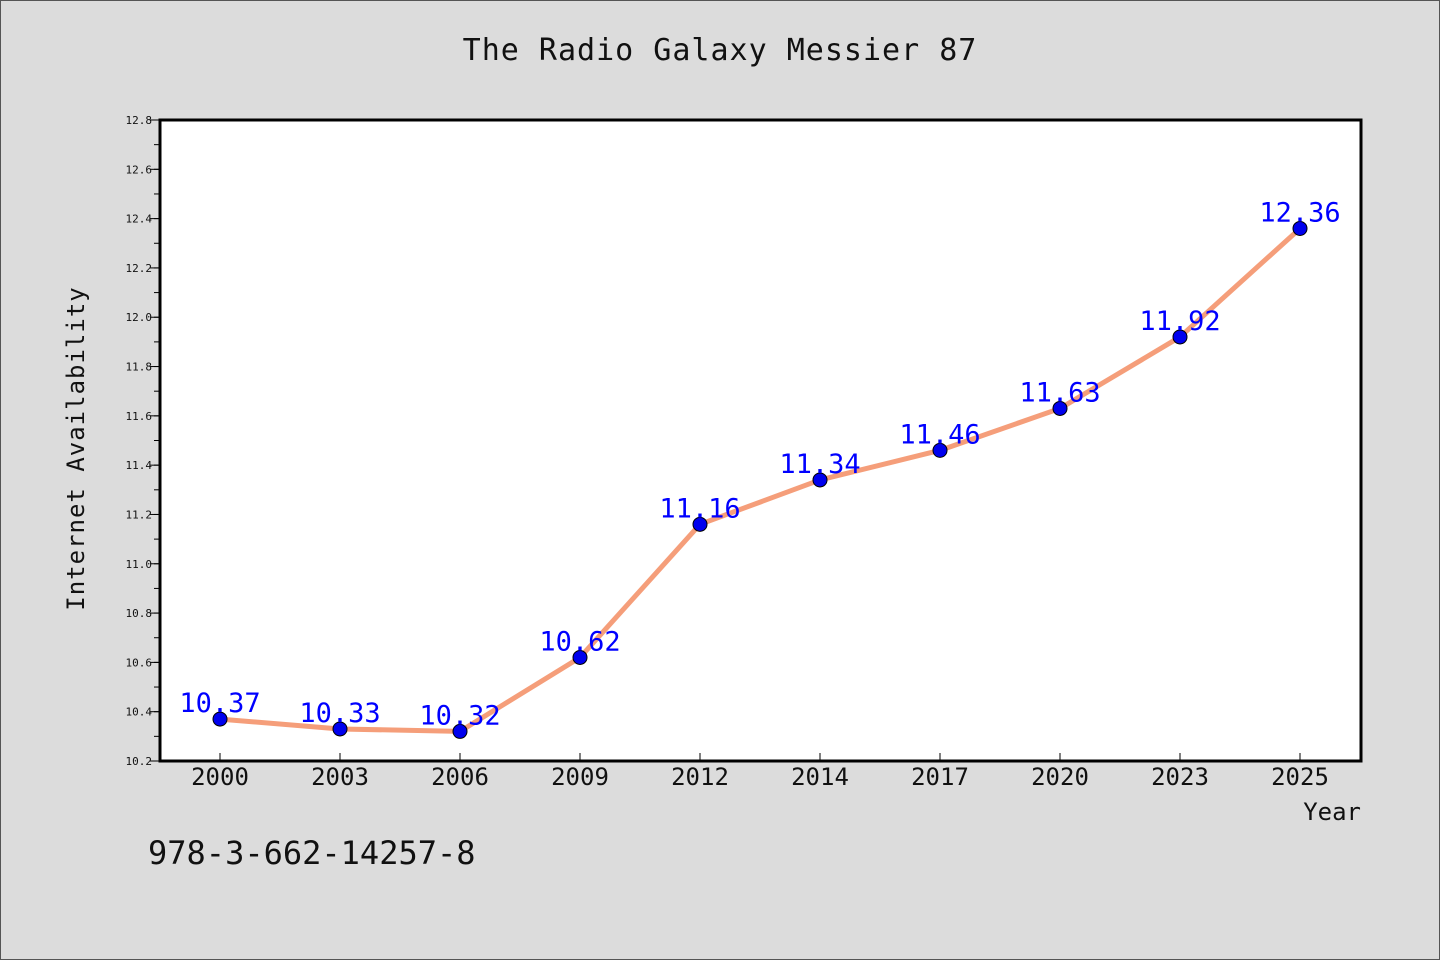 The image size is (1440, 960). Describe the element at coordinates (339, 713) in the screenshot. I see `data-label: 10.33` at that location.